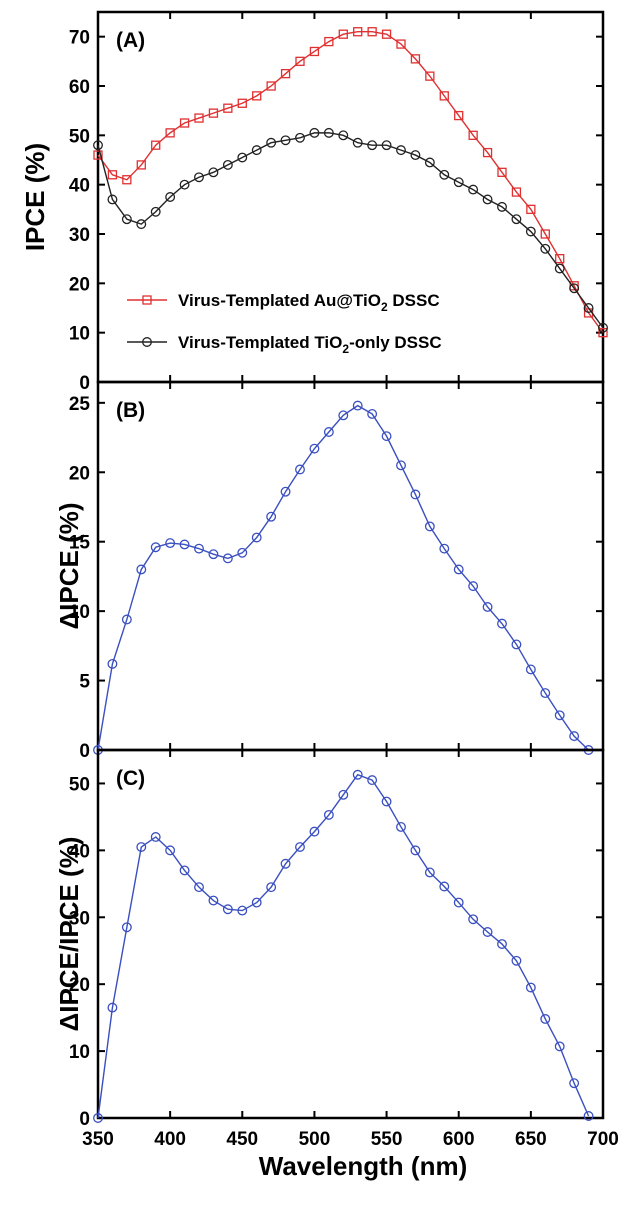 This screenshot has height=1205, width=624. What do you see at coordinates (80, 543) in the screenshot?
I see `y-tick-label: 15` at bounding box center [80, 543].